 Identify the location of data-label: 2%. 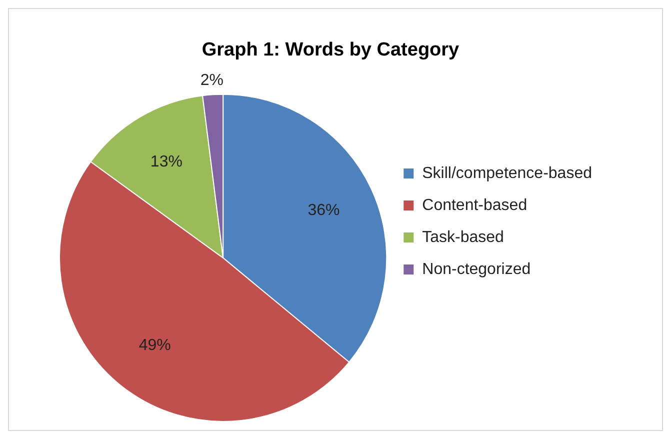
(212, 81).